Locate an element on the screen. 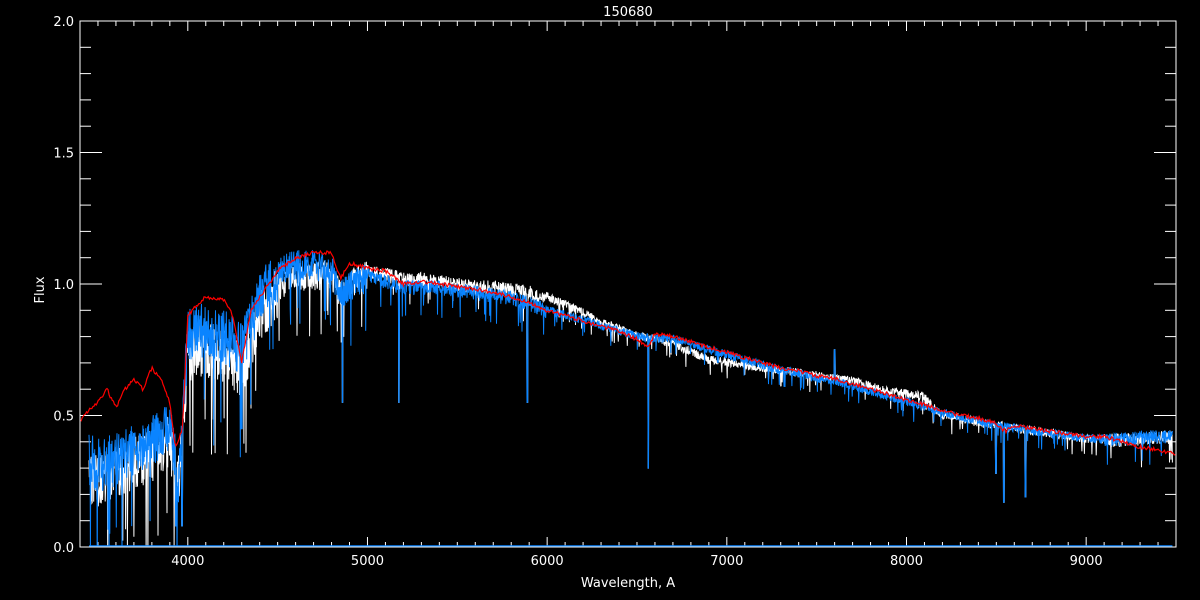 The image size is (1200, 600). x-axis-label: Wavelength, A is located at coordinates (628, 583).